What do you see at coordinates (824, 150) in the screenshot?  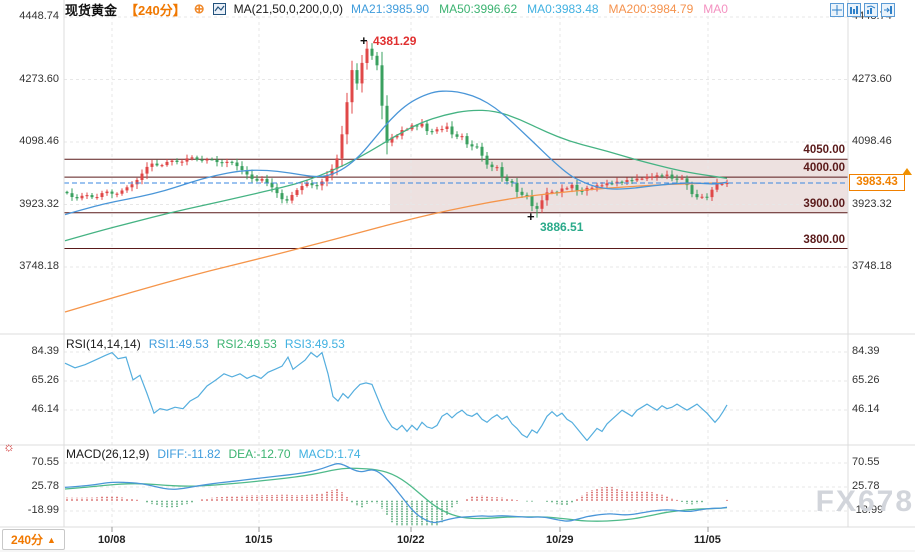 I see `price-level-label: 4050.00` at bounding box center [824, 150].